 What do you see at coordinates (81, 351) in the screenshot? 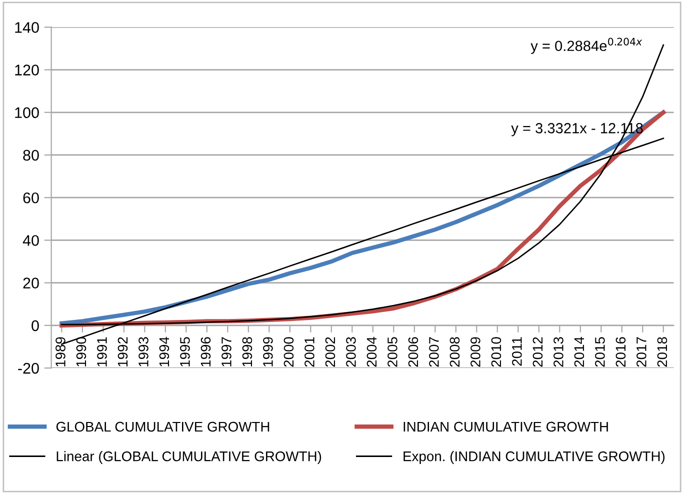
I see `x-tick-label: 1990` at bounding box center [81, 351].